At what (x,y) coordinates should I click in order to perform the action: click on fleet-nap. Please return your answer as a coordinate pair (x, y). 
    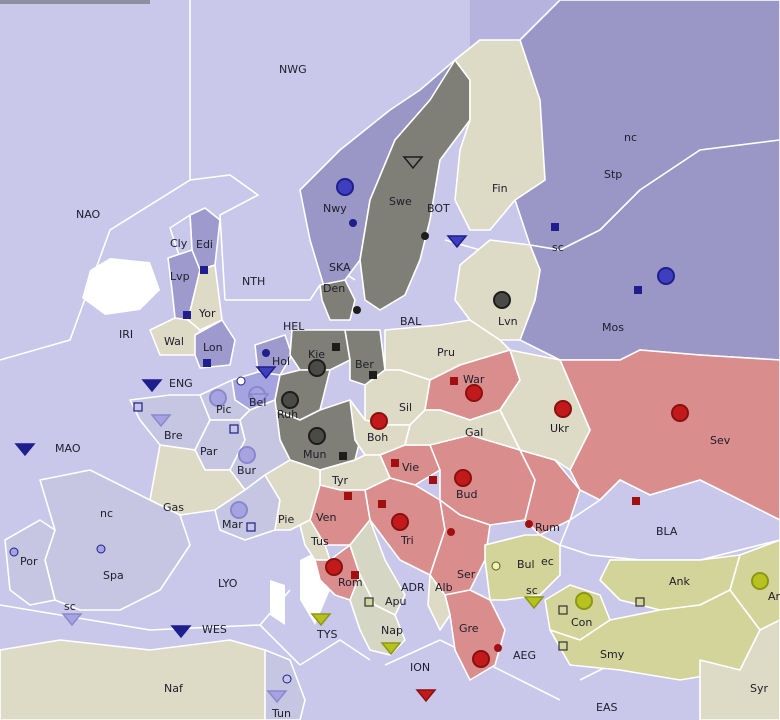
    Looking at the image, I should click on (391, 649).